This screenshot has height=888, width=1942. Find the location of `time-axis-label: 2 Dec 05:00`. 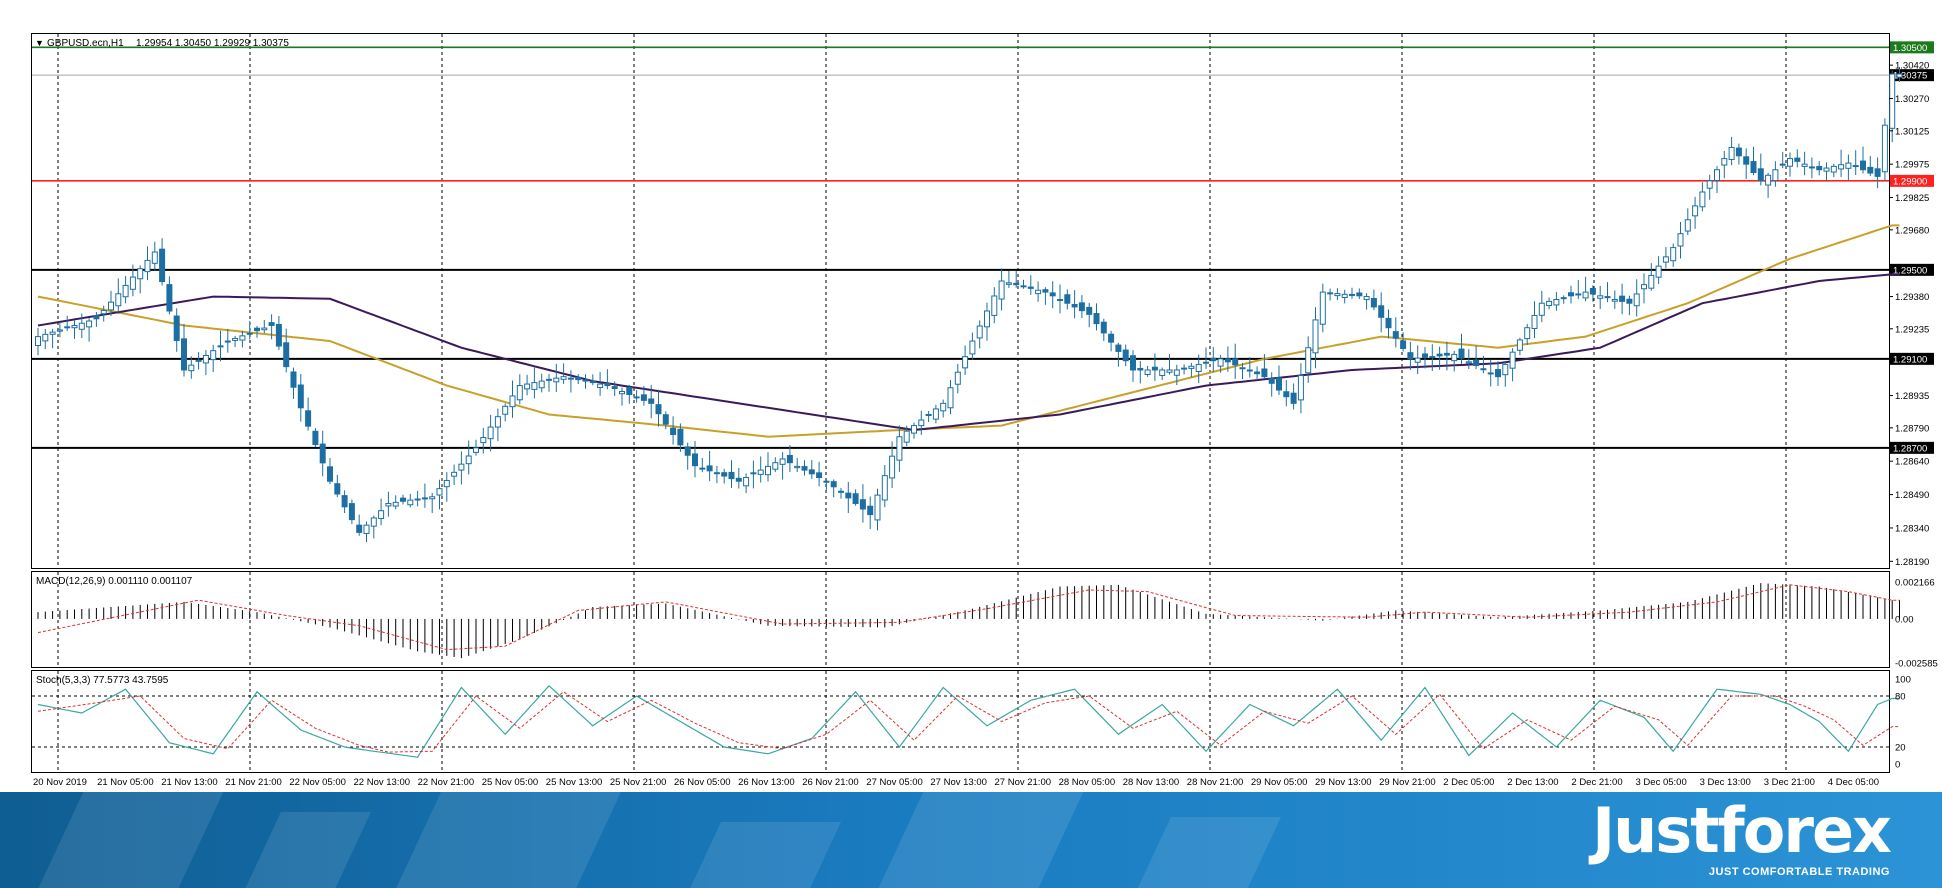

time-axis-label: 2 Dec 05:00 is located at coordinates (1468, 782).